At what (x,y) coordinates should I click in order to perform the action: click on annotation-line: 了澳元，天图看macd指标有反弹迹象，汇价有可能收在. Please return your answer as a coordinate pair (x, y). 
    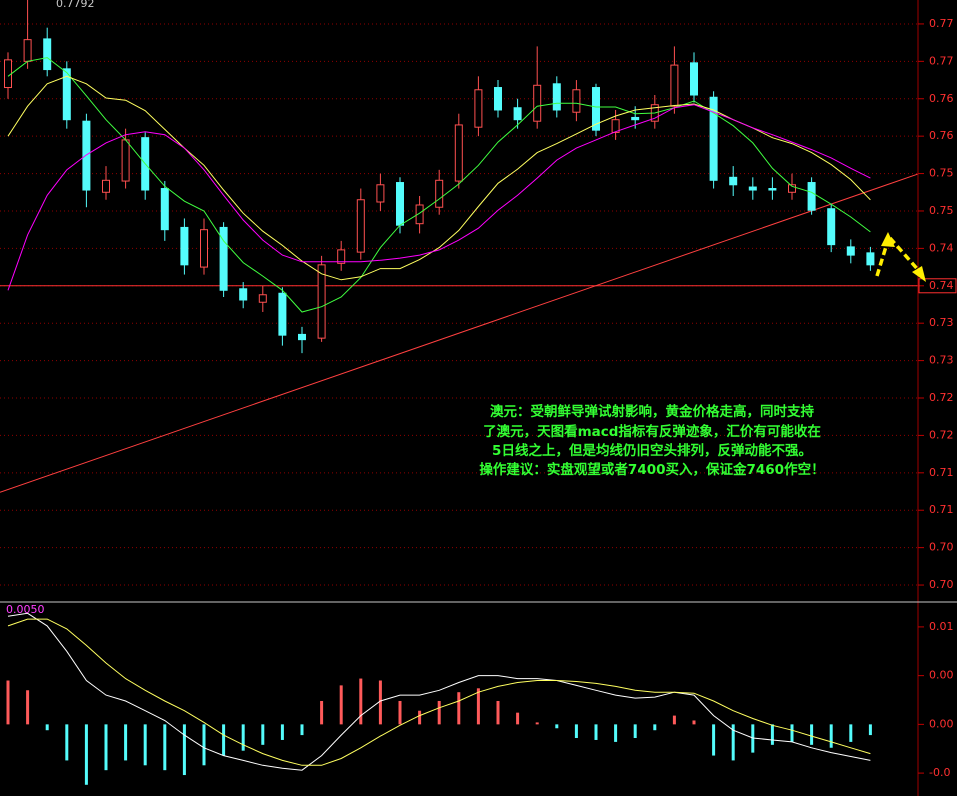
    Looking at the image, I should click on (652, 431).